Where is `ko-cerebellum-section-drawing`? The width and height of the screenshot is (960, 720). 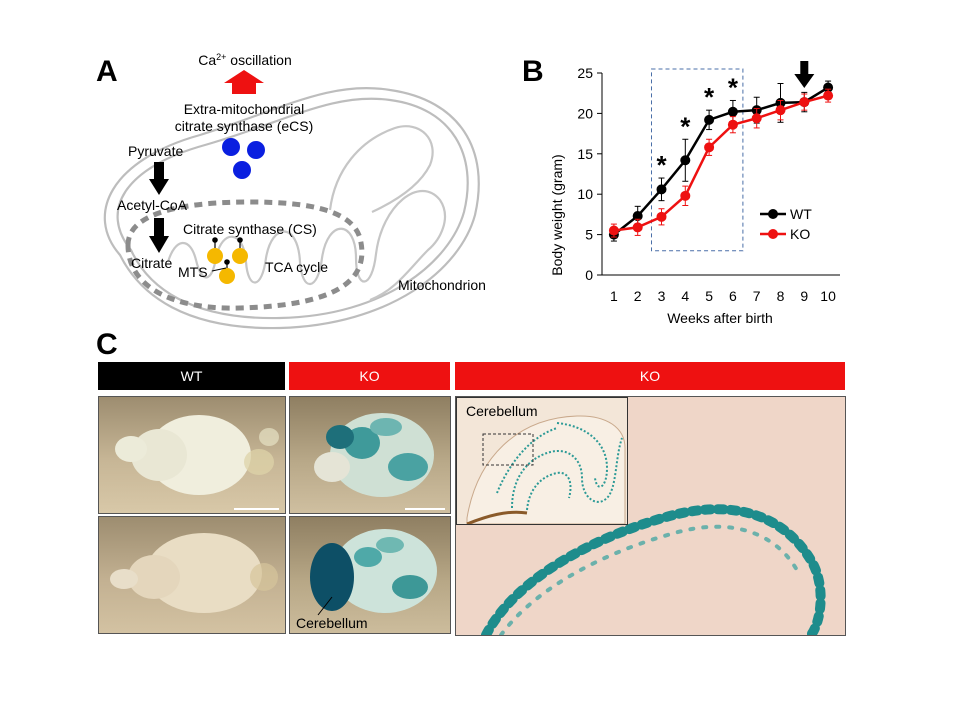 ko-cerebellum-section-drawing is located at coordinates (653, 569).